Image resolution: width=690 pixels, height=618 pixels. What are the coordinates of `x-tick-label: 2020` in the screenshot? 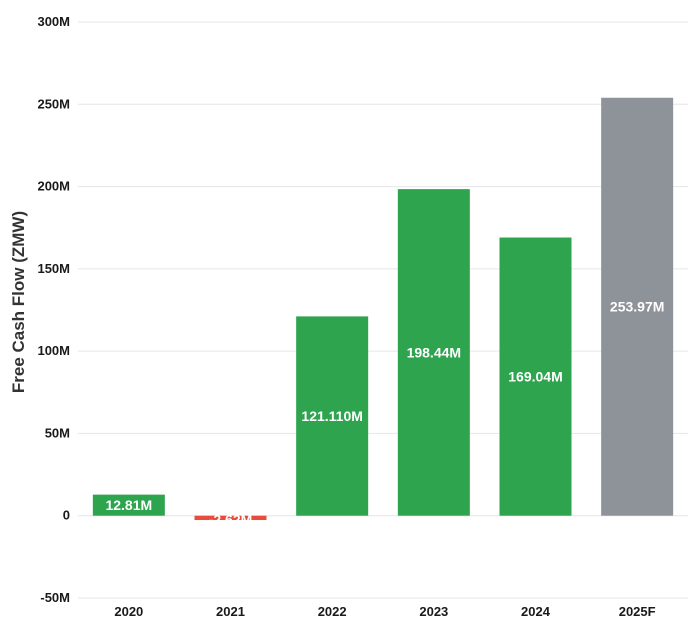 It's located at (128, 611).